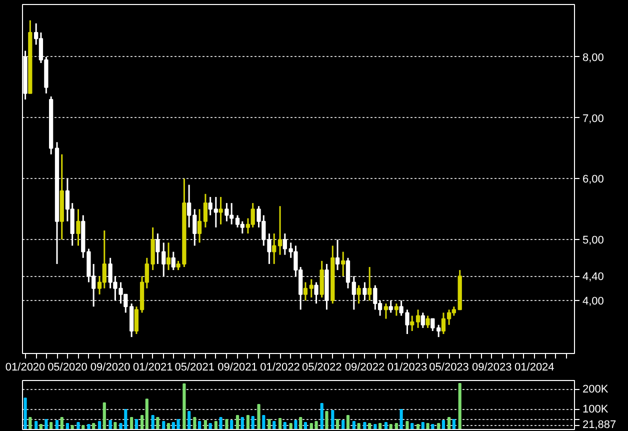 The width and height of the screenshot is (628, 431). What do you see at coordinates (593, 180) in the screenshot?
I see `y-tick-label: 6,00` at bounding box center [593, 180].